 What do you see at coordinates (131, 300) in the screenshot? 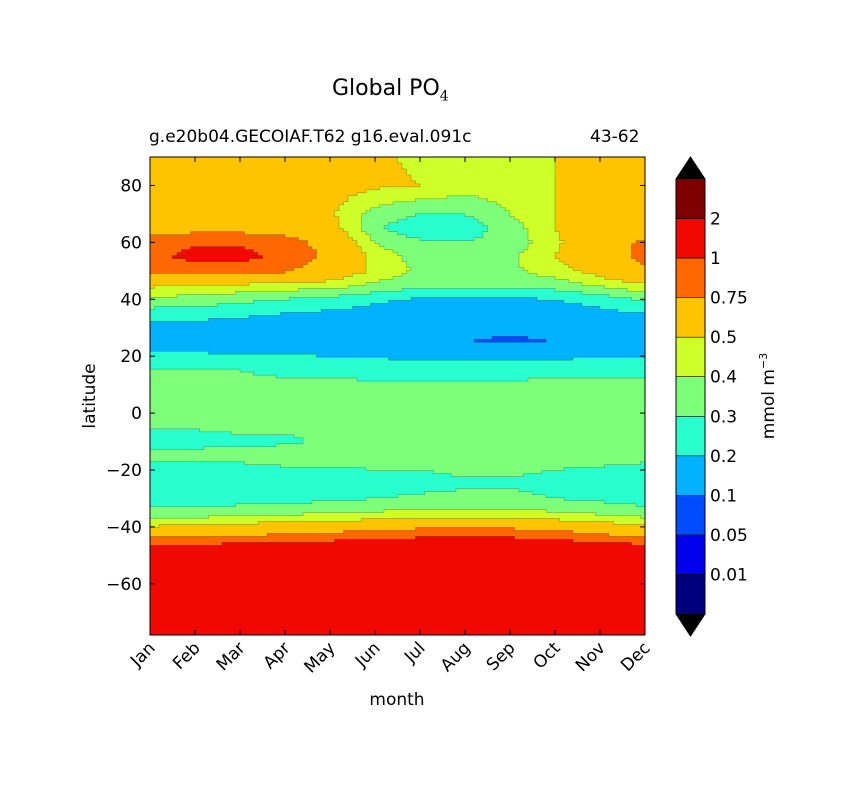
I see `y-tick-label: 40` at bounding box center [131, 300].